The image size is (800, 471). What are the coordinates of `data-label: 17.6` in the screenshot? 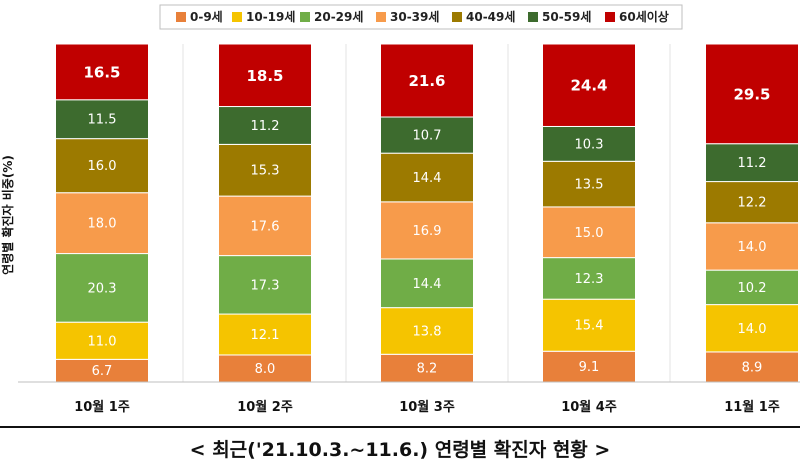 It's located at (265, 226).